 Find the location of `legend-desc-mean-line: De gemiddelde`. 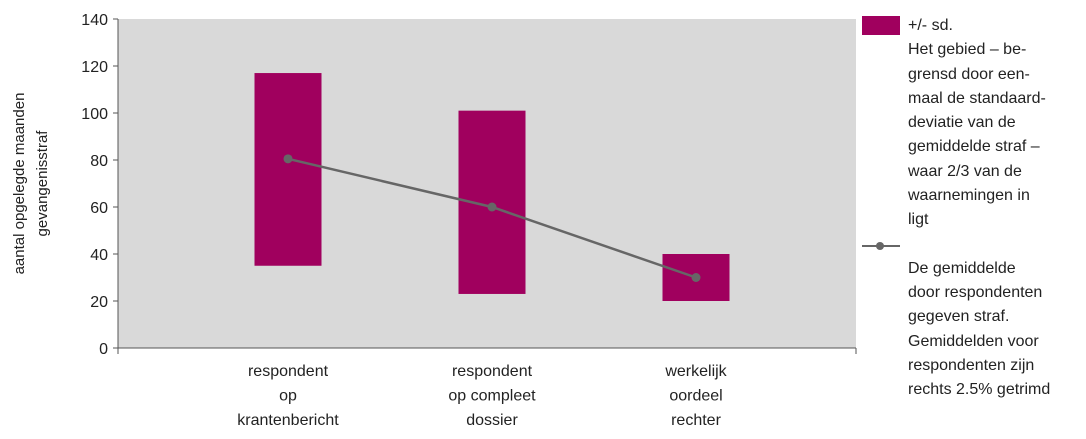

legend-desc-mean-line: De gemiddelde is located at coordinates (962, 268).